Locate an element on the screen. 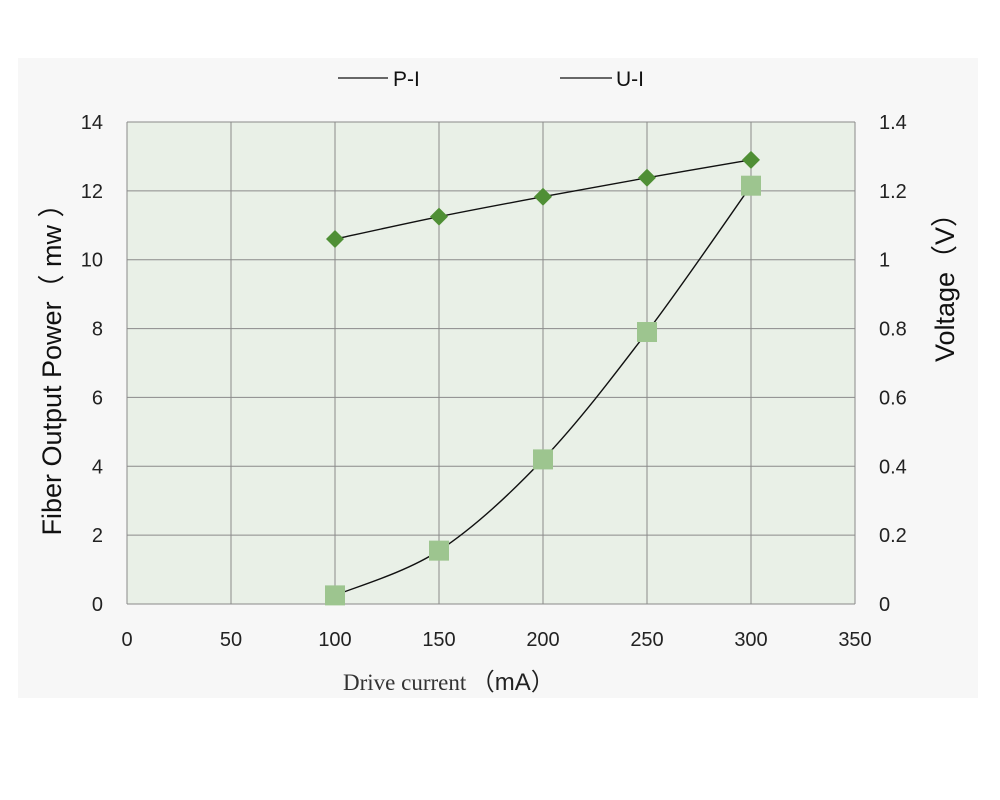 Image resolution: width=1000 pixels, height=800 pixels. y-tick-label: 8 is located at coordinates (97, 330).